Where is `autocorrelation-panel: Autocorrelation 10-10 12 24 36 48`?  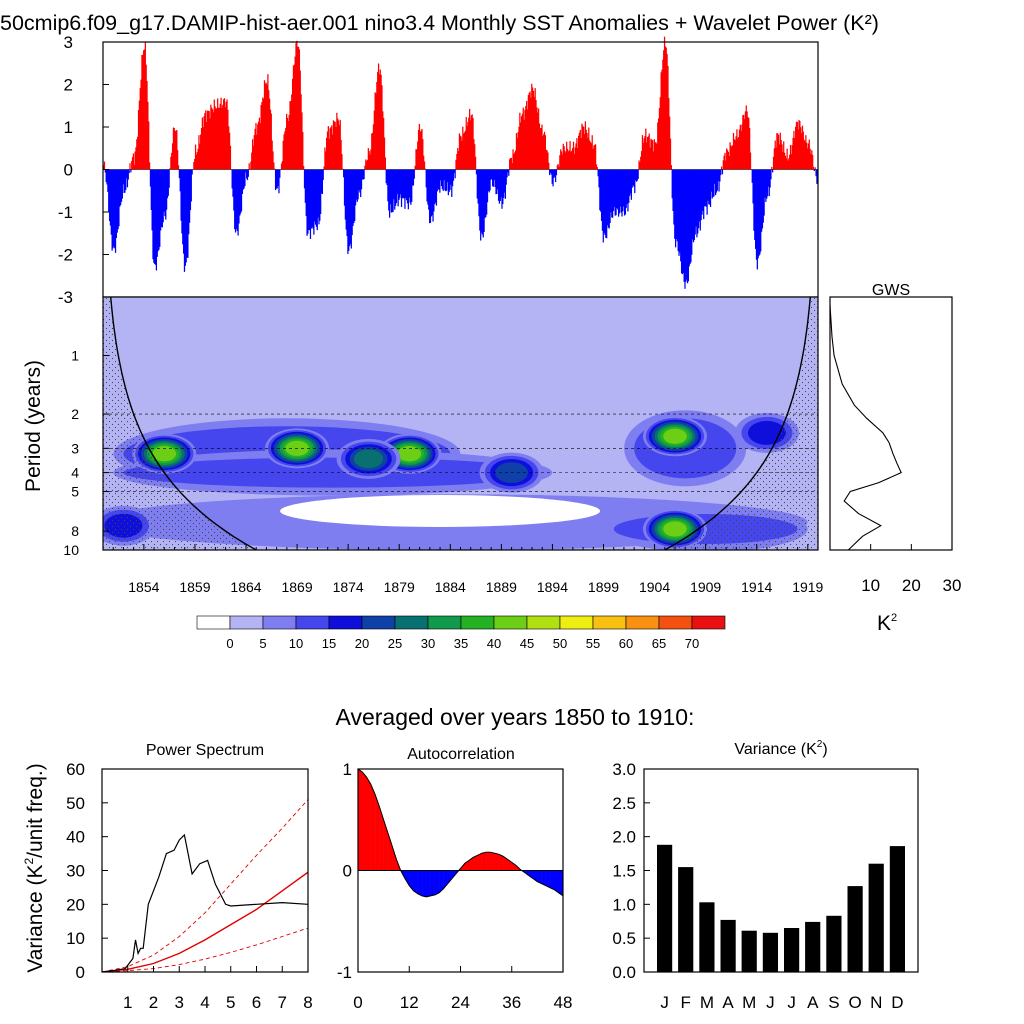
autocorrelation-panel: Autocorrelation 10-10 12 24 36 48 is located at coordinates (455, 879).